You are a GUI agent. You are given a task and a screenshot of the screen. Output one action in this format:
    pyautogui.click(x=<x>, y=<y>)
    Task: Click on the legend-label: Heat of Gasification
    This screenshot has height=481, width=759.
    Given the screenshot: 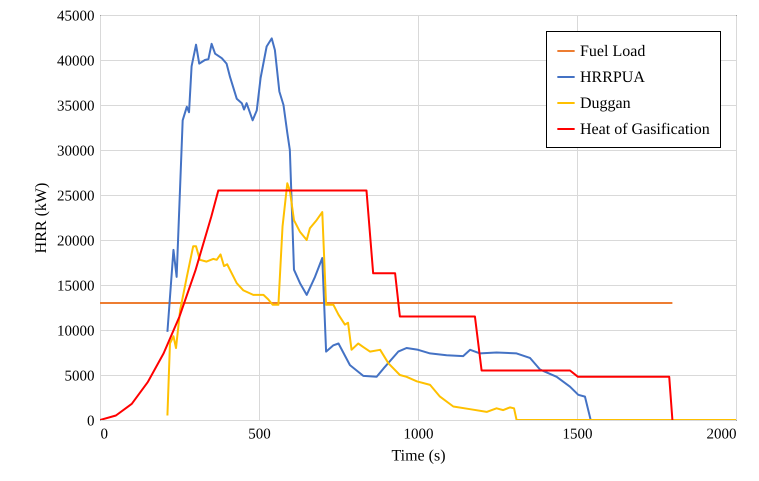 What is the action you would take?
    pyautogui.click(x=645, y=129)
    